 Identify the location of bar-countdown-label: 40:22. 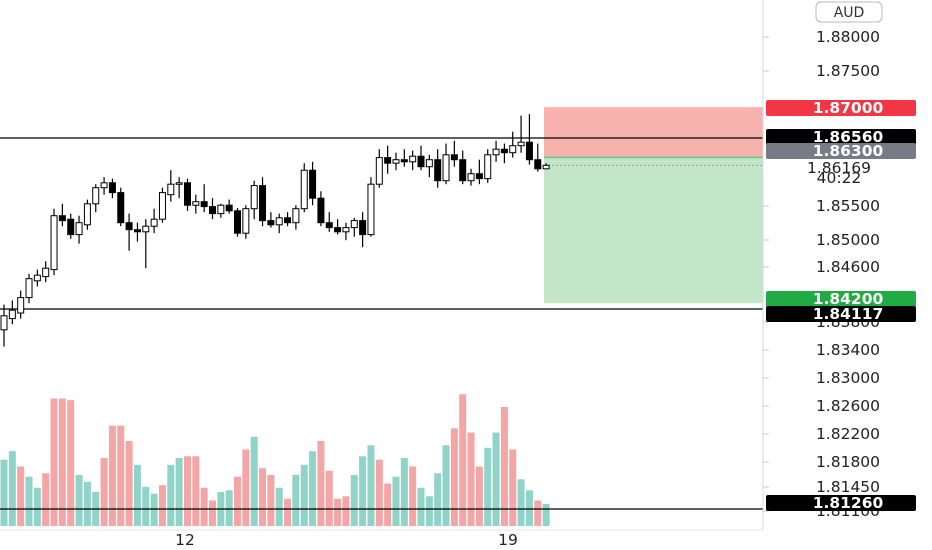
(839, 178).